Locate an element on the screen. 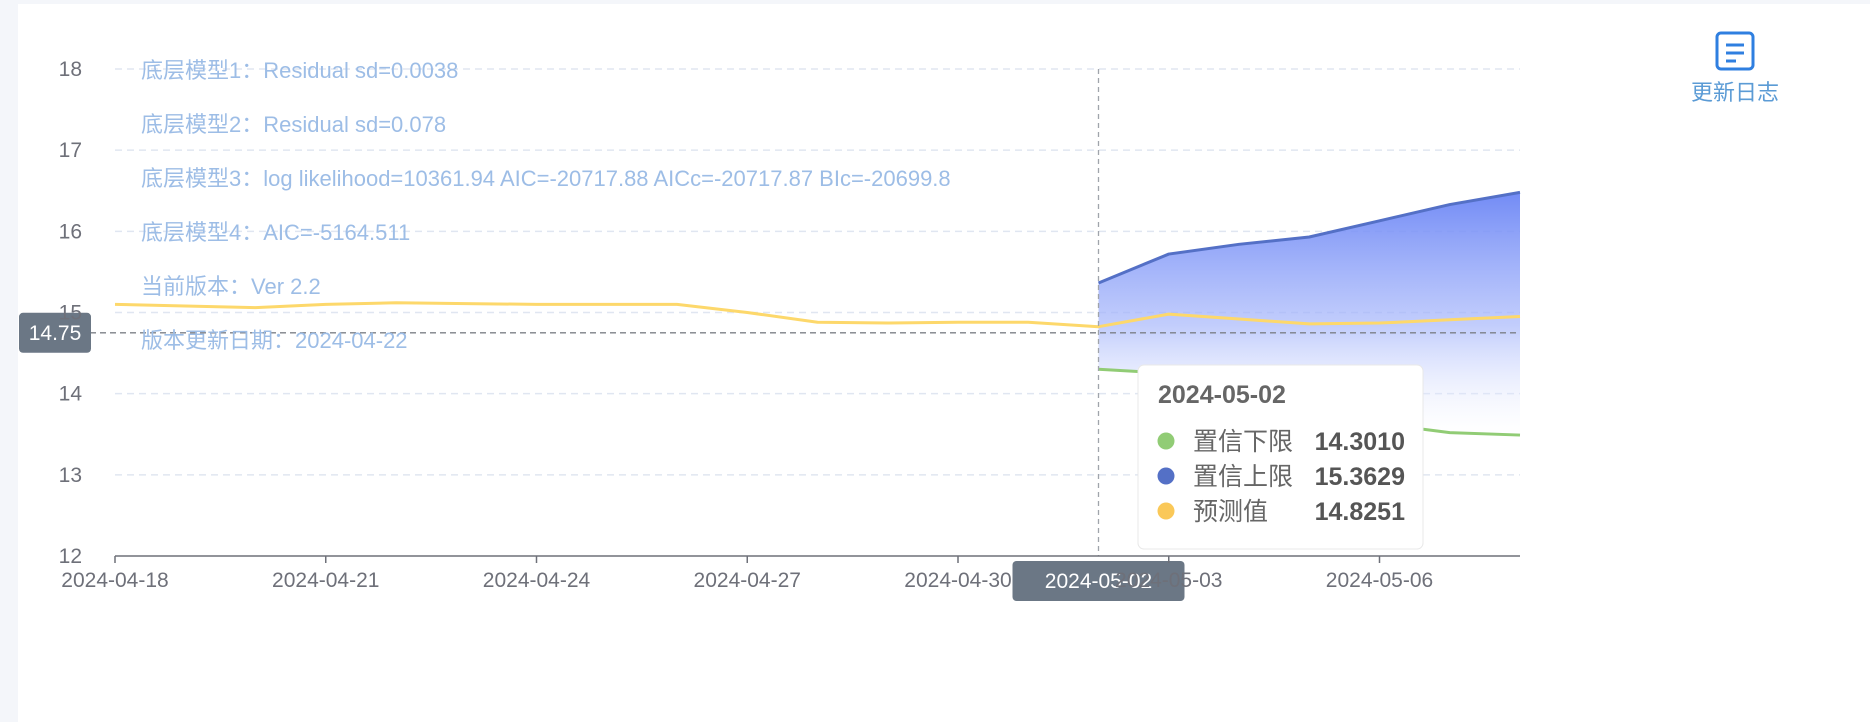 The image size is (1870, 722). x-tick-label: 2024-04-21 is located at coordinates (325, 580).